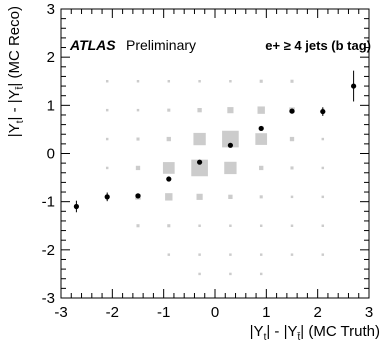  I want to click on y-tick-label: -3, so click(48, 298).